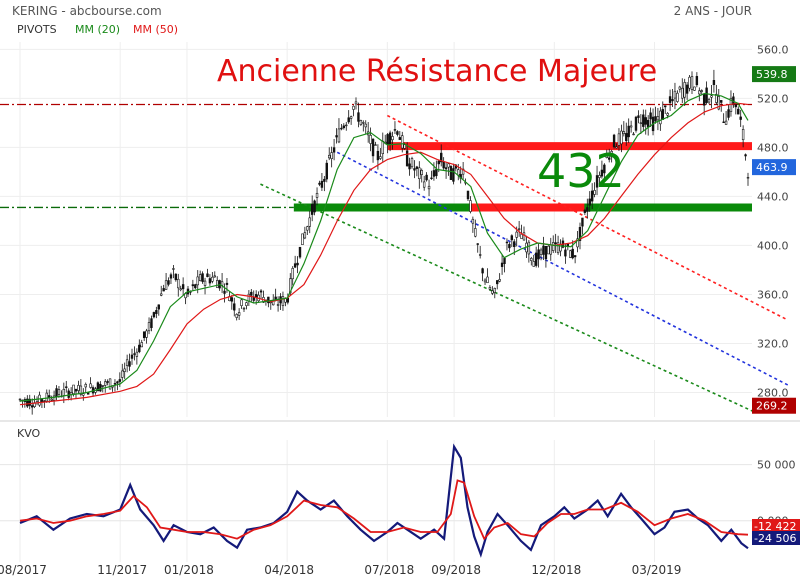 This screenshot has width=800, height=584. I want to click on price-badge-label: 463.9, so click(772, 167).